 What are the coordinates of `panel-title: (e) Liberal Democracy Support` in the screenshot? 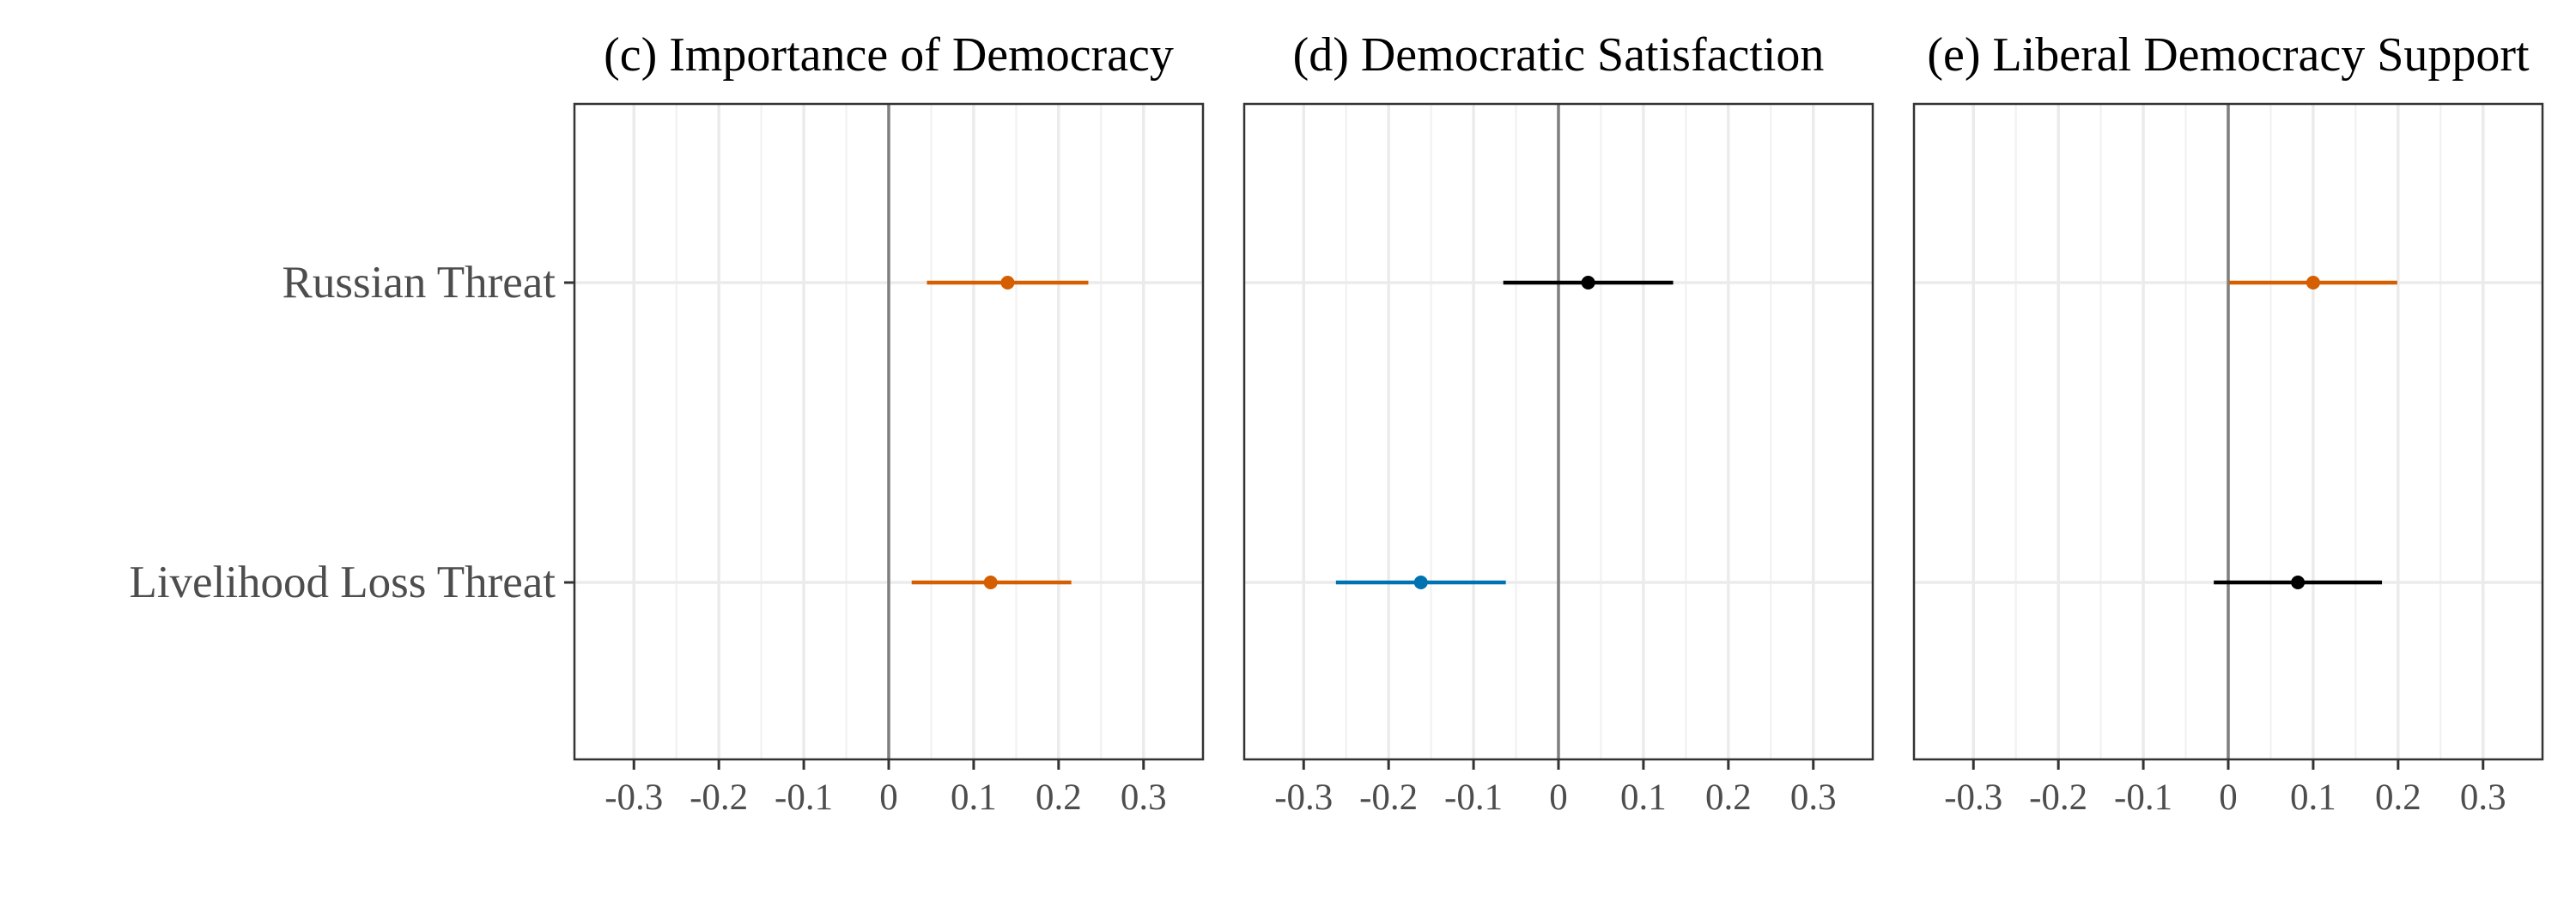 It's located at (2229, 55).